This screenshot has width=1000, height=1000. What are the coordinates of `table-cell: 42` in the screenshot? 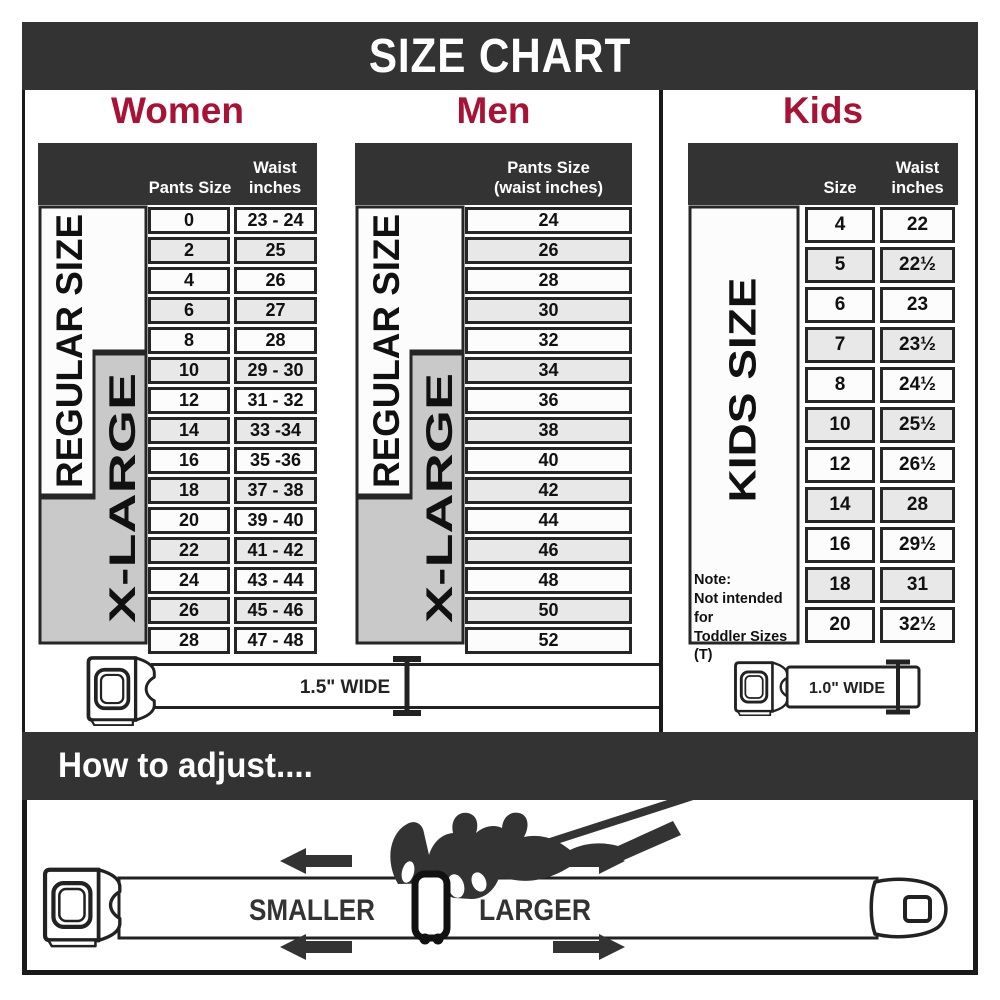 It's located at (548, 490).